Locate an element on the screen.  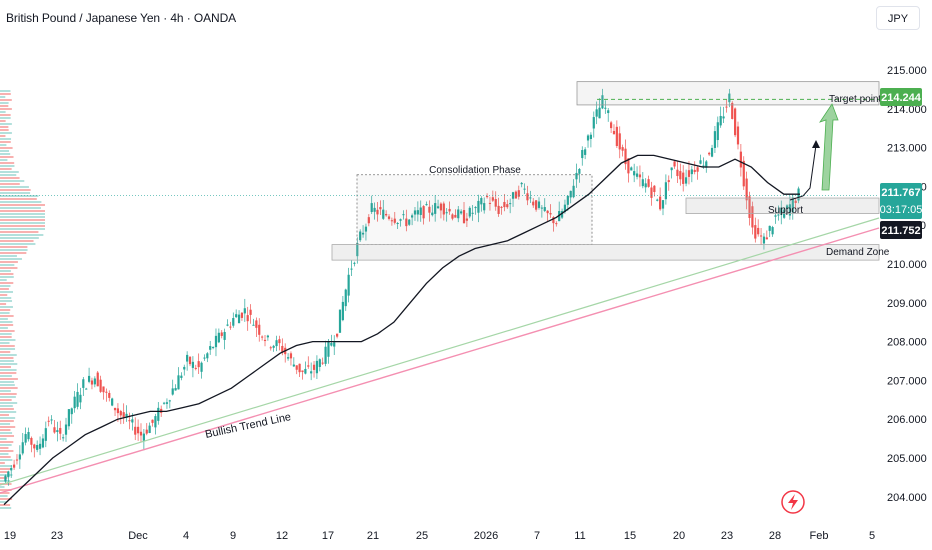
currency-selector: JPY is located at coordinates (898, 18).